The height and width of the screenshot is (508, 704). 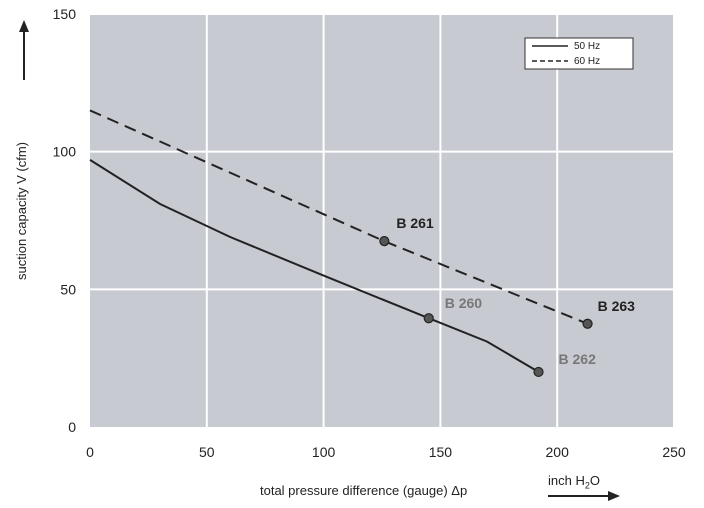 What do you see at coordinates (587, 61) in the screenshot?
I see `legend-label-60hz: 60 Hz` at bounding box center [587, 61].